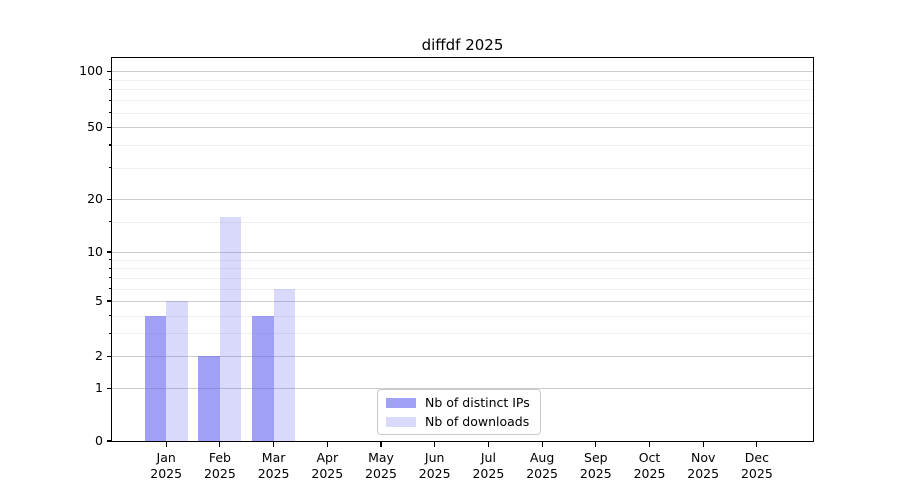 The height and width of the screenshot is (500, 900). I want to click on y-tick-label: 50, so click(95, 127).